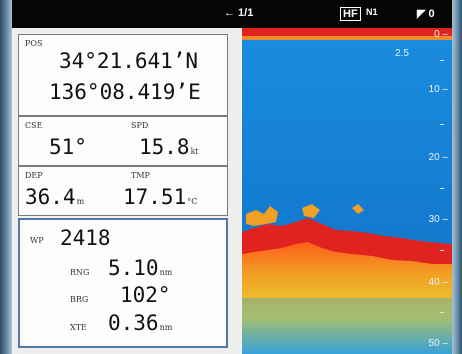 The width and height of the screenshot is (462, 354). What do you see at coordinates (434, 157) in the screenshot?
I see `depth-scale-20-label: 20` at bounding box center [434, 157].